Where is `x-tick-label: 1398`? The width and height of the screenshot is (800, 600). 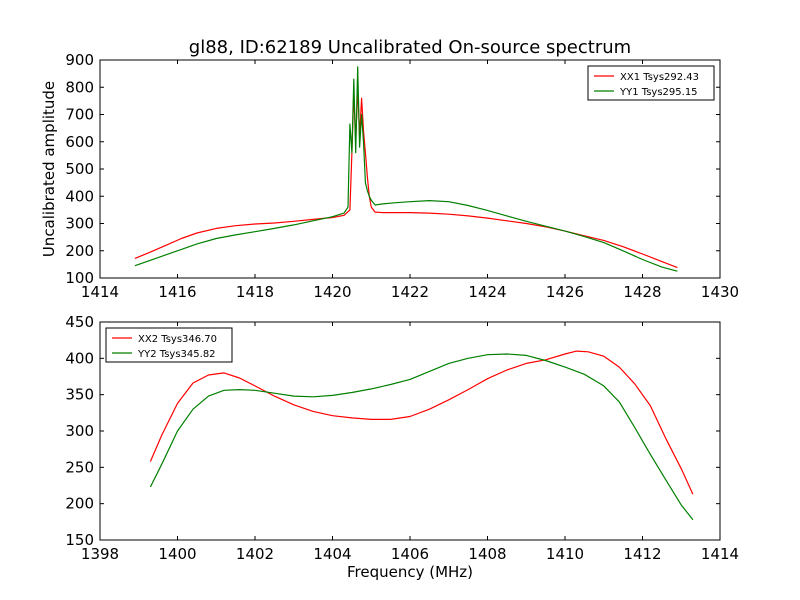
x-tick-label: 1398 is located at coordinates (100, 554).